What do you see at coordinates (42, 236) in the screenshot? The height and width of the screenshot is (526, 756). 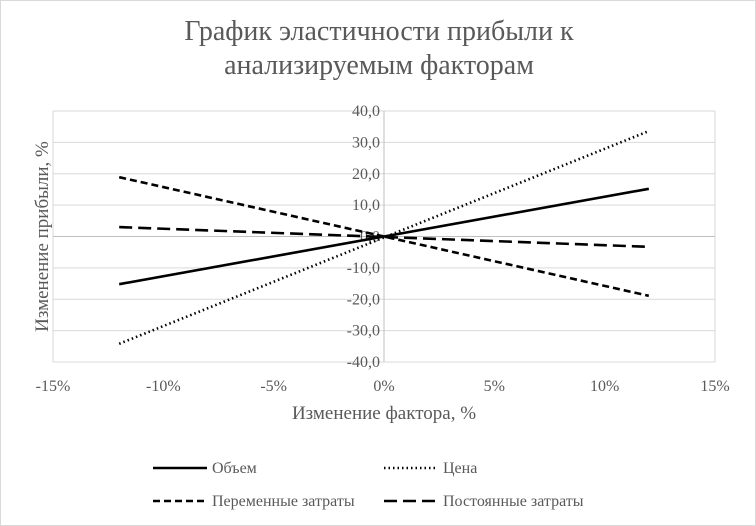 I see `y-axis-title: Изменение прибыли, %` at bounding box center [42, 236].